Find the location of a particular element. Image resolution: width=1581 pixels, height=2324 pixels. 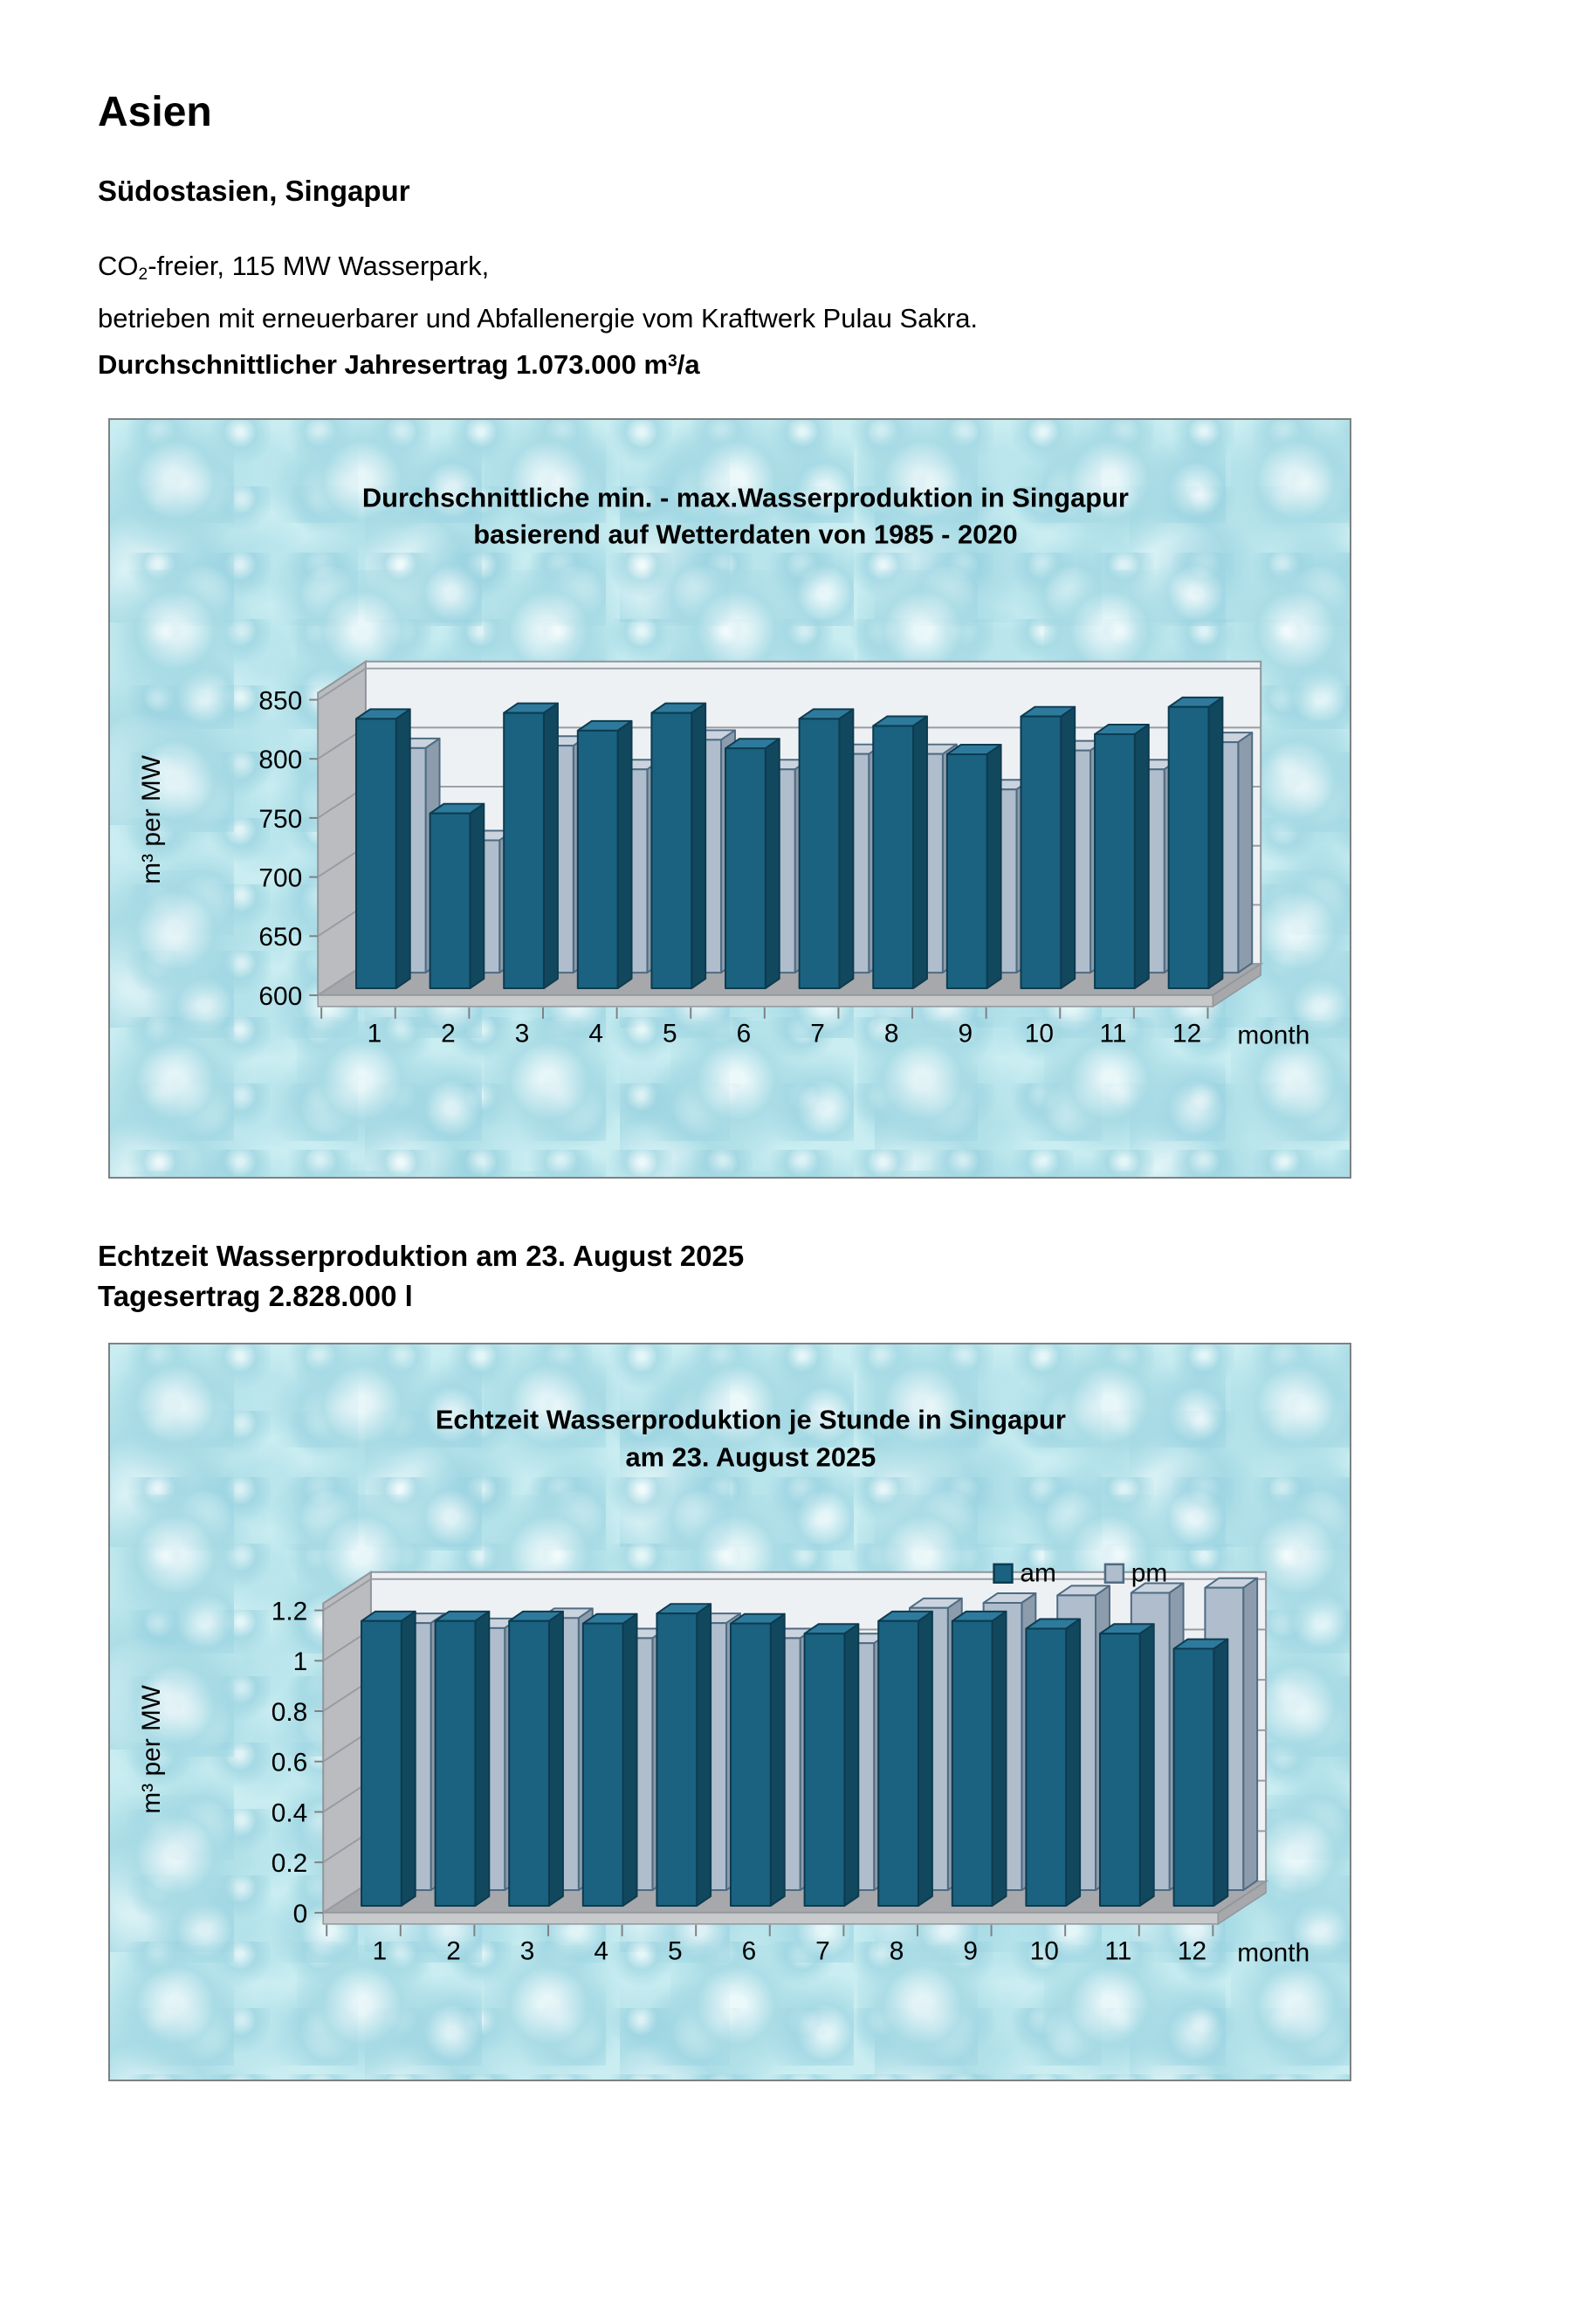

chart-title-line2: am 23. August 2025 is located at coordinates (751, 1457).